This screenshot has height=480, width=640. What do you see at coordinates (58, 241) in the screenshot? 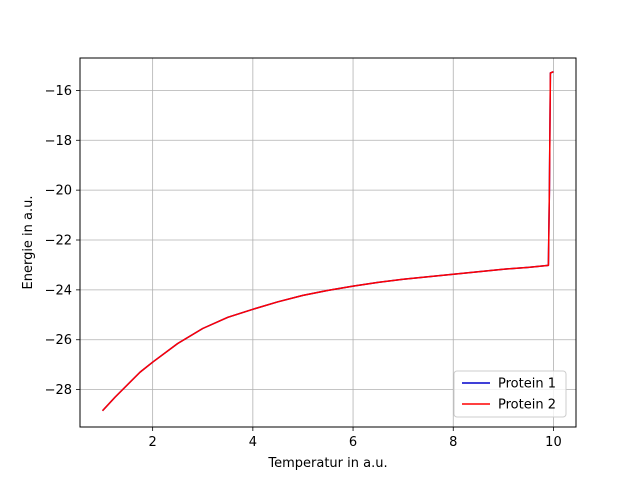
I see `y-tick-label: −22` at bounding box center [58, 241].